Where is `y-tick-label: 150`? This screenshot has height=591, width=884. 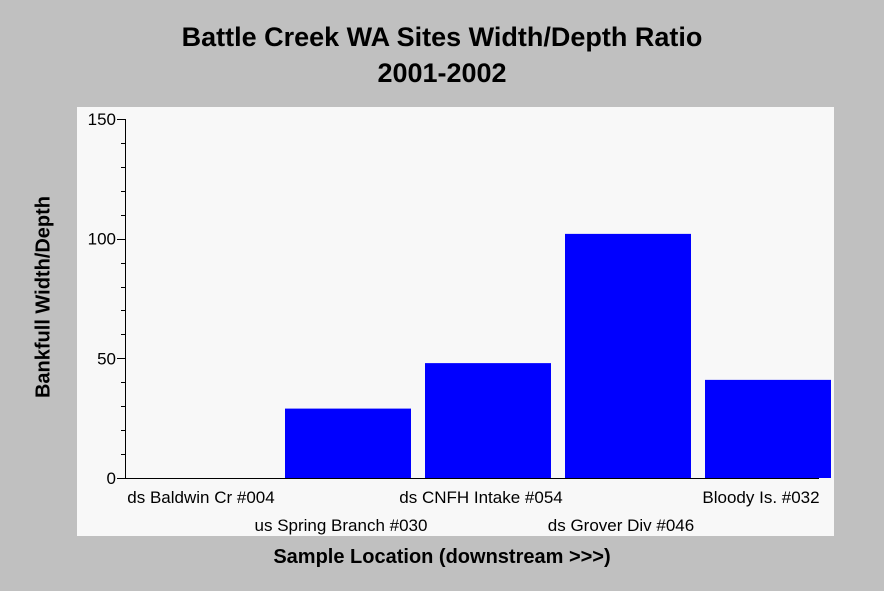
y-tick-label: 150 is located at coordinates (102, 119).